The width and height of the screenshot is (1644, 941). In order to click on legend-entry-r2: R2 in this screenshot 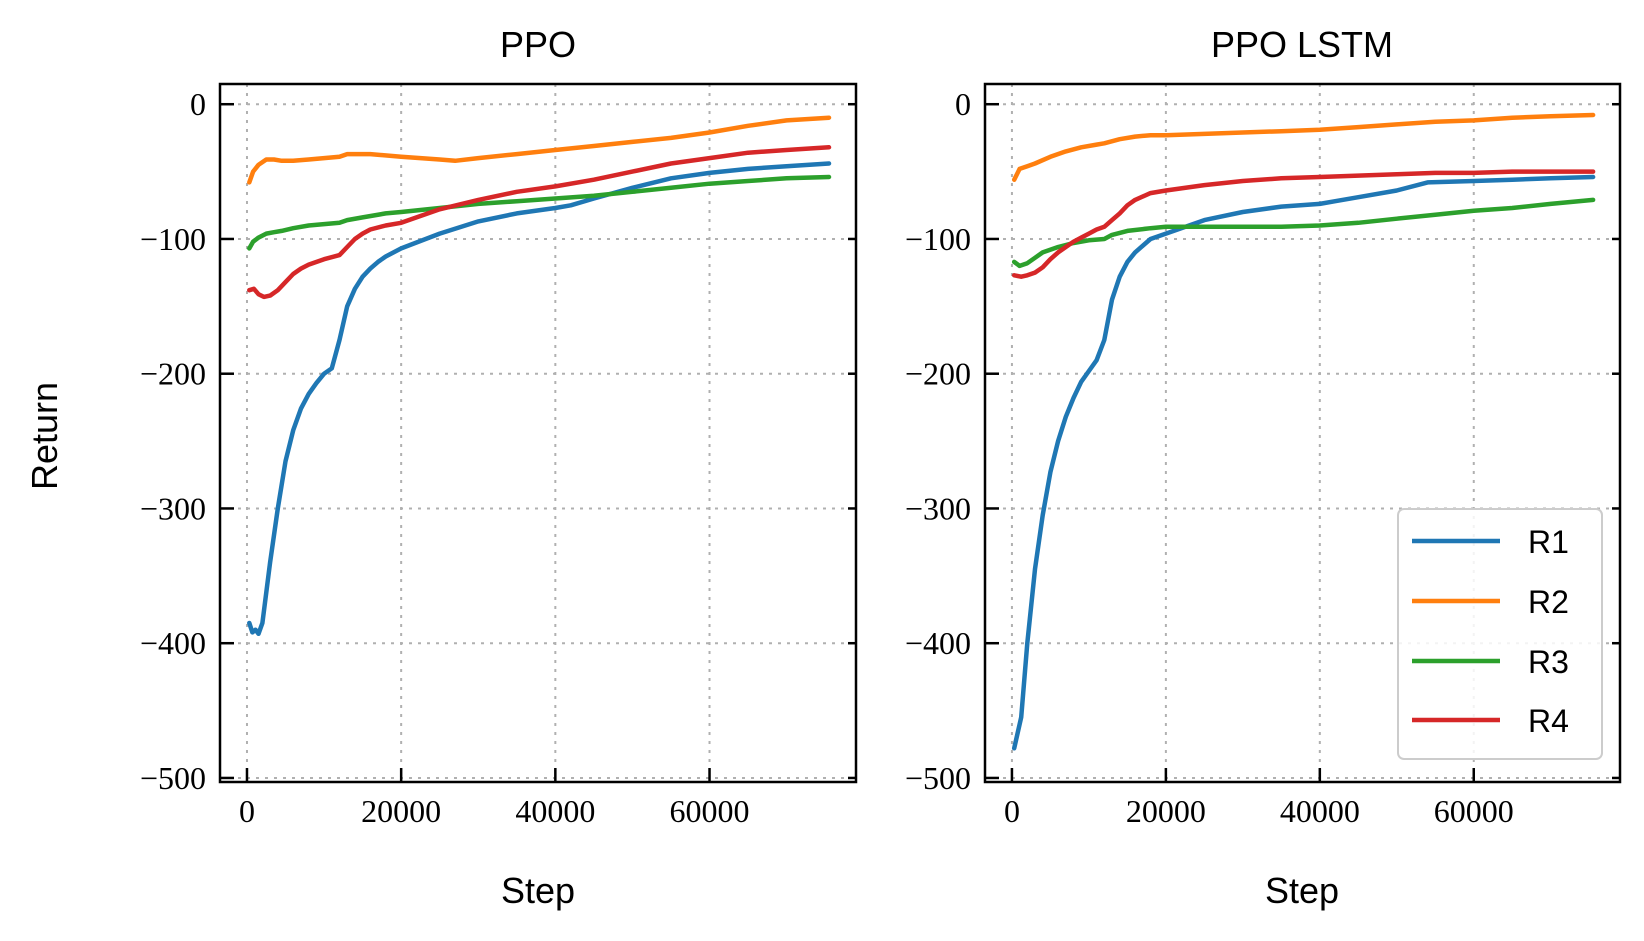, I will do `click(1490, 602)`.